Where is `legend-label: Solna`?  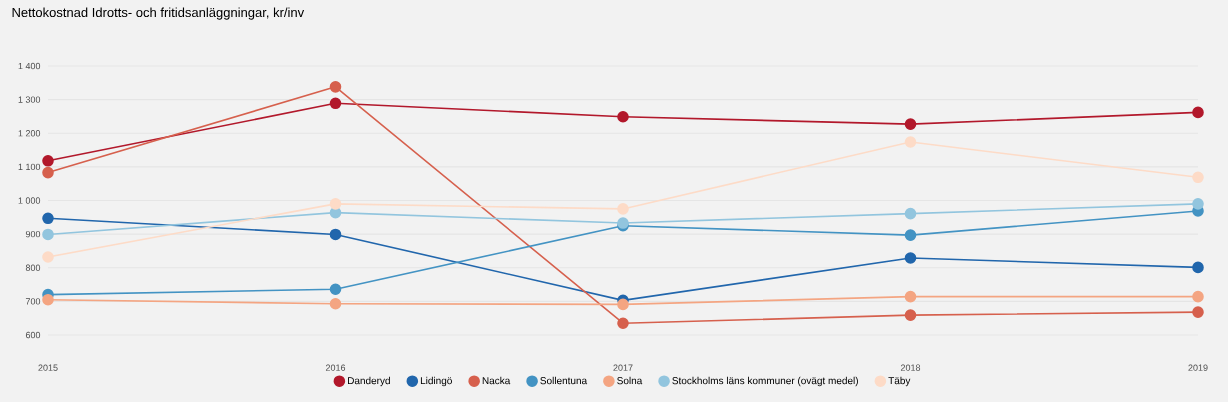 legend-label: Solna is located at coordinates (630, 380).